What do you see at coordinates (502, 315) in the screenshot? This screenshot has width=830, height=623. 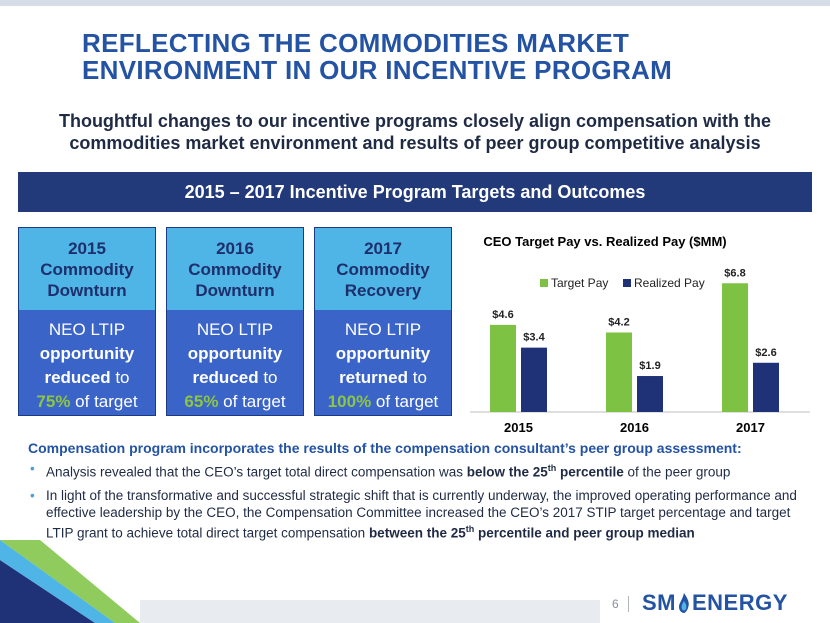 I see `data-label: $4.6` at bounding box center [502, 315].